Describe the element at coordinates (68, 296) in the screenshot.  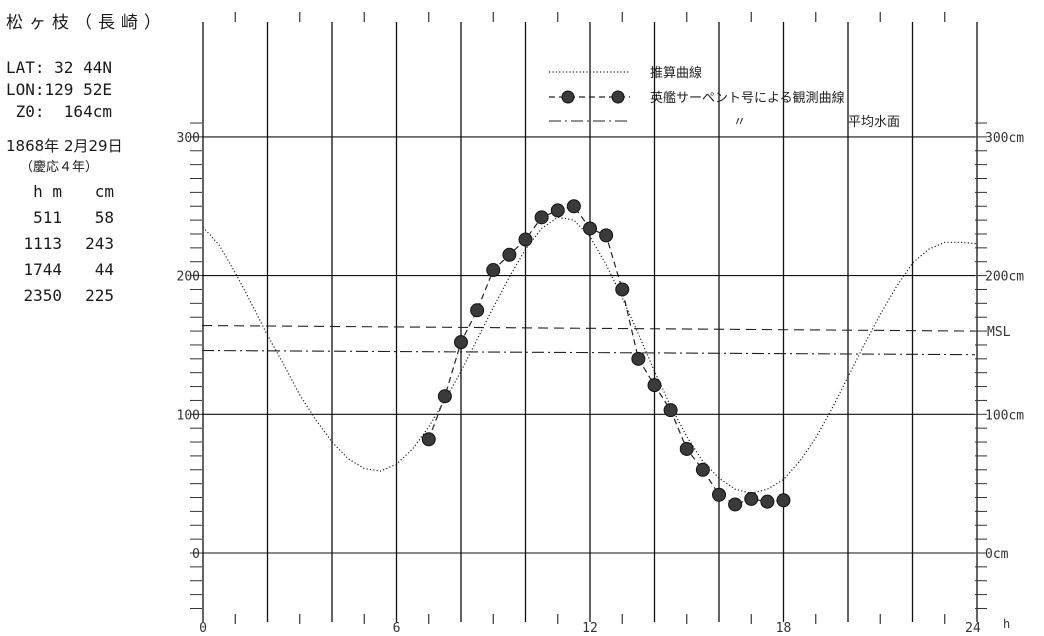
I see `table-row: 2350 225` at that location.